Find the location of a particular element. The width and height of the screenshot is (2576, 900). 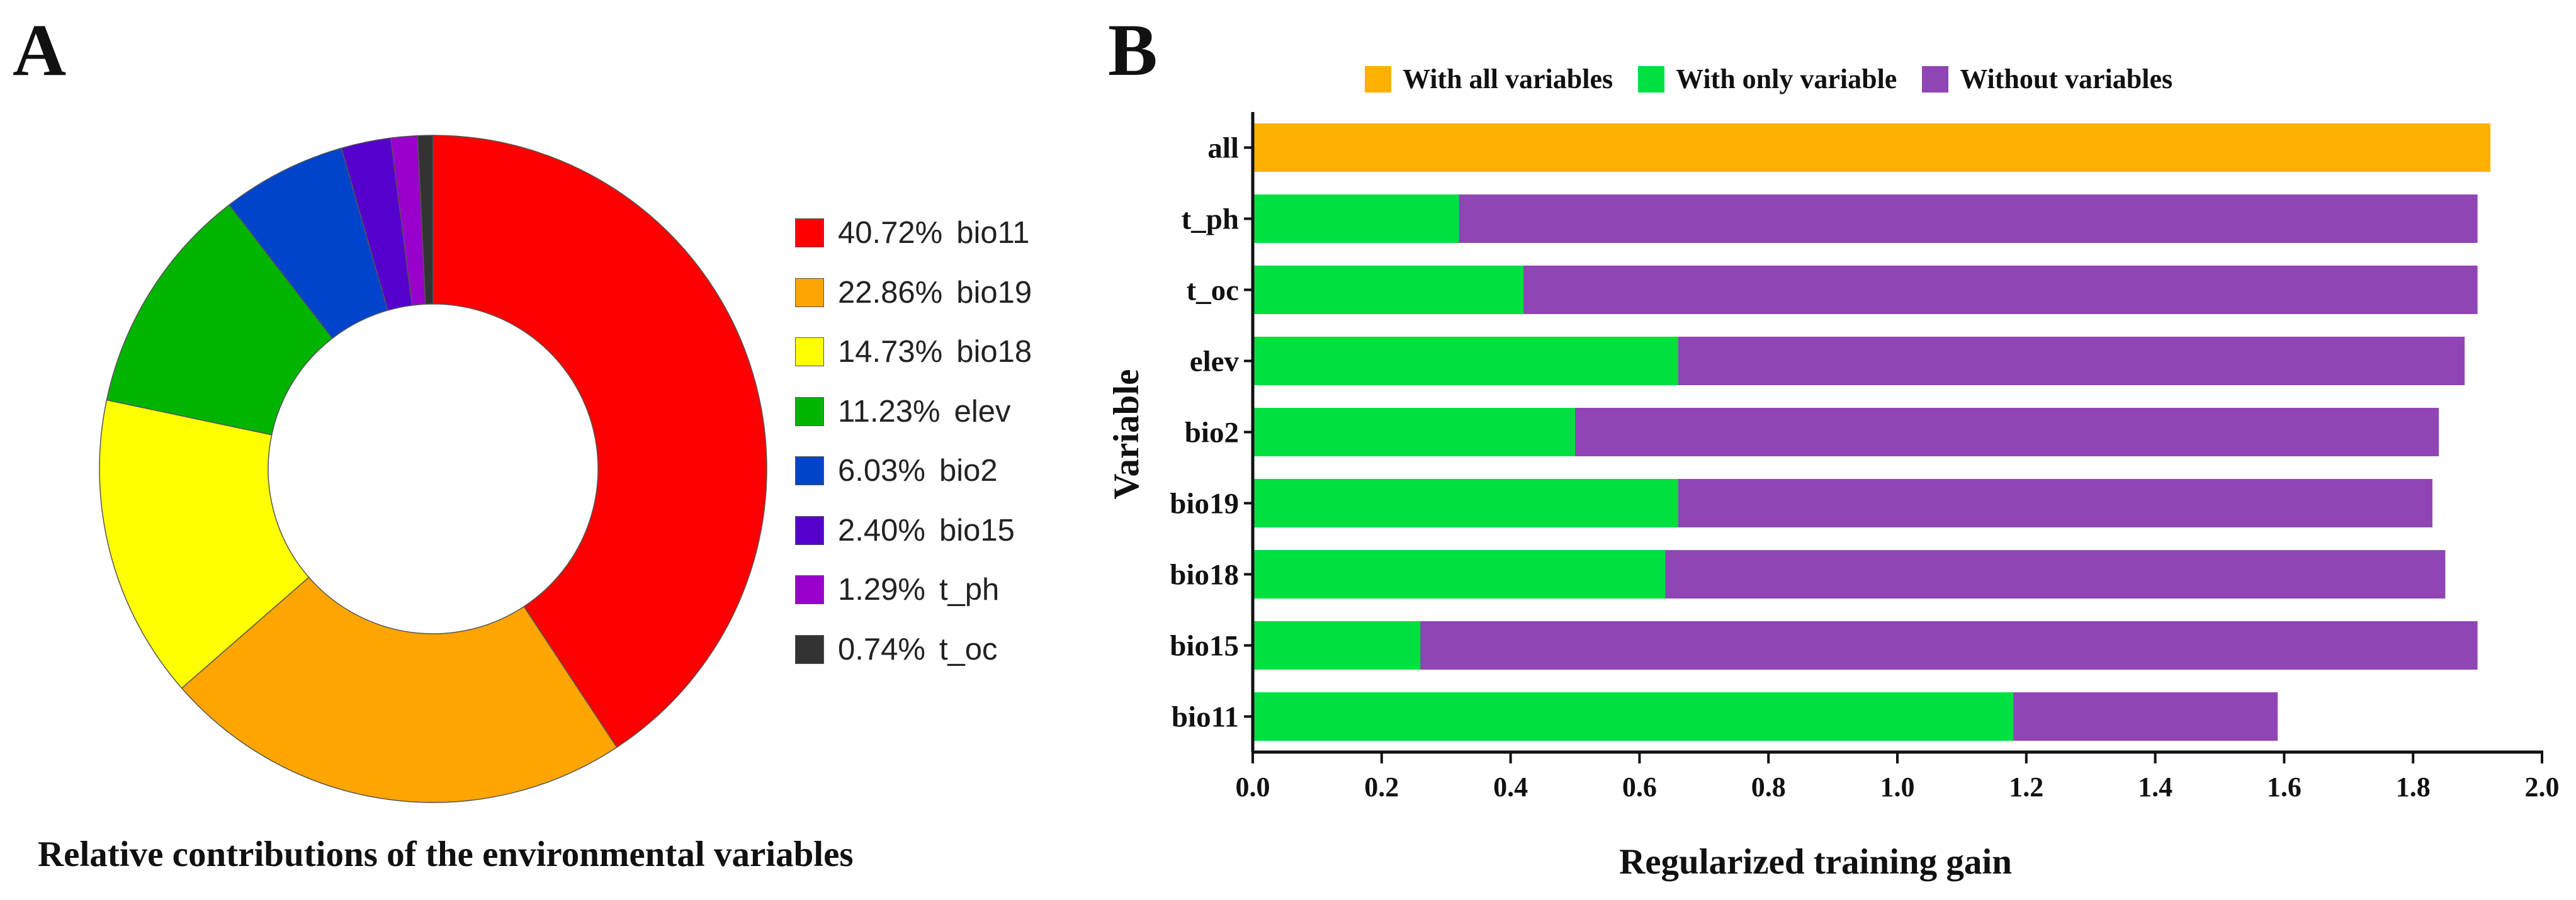

pie-legend-item: 22.86% bio19 is located at coordinates (913, 292).